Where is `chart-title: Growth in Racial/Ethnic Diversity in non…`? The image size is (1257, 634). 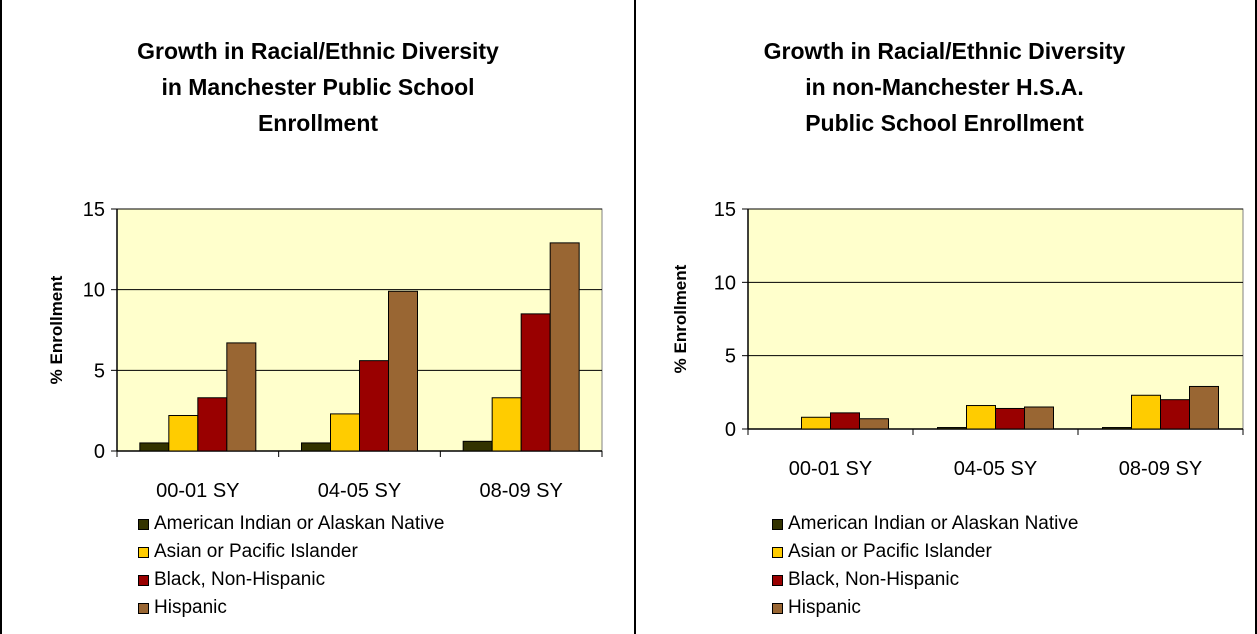
chart-title: Growth in Racial/Ethnic Diversity in non… is located at coordinates (944, 87).